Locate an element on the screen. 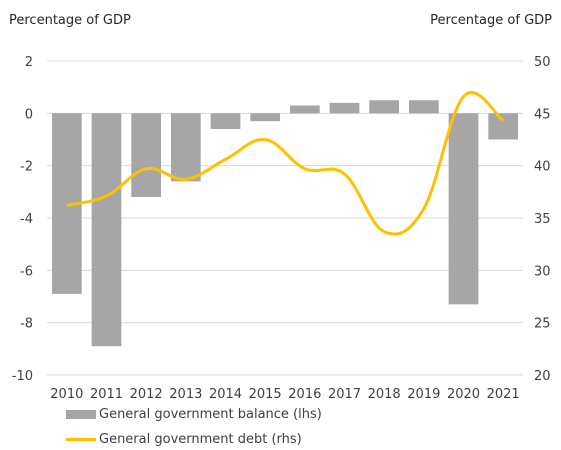 Image resolution: width=561 pixels, height=450 pixels. legend-item-debt: General government debt (rhs) is located at coordinates (184, 439).